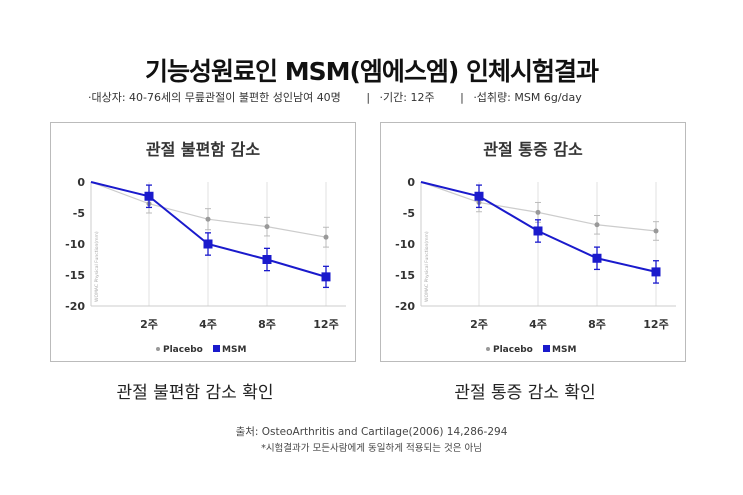 This screenshot has width=743, height=495. What do you see at coordinates (203, 149) in the screenshot?
I see `chart-title: 관절 불편함 감소` at bounding box center [203, 149].